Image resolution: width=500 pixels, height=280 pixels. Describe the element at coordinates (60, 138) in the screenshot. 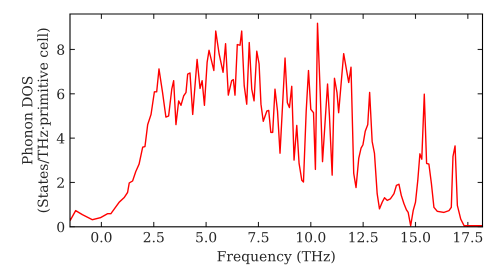

I see `y-tick-label: 4` at that location.